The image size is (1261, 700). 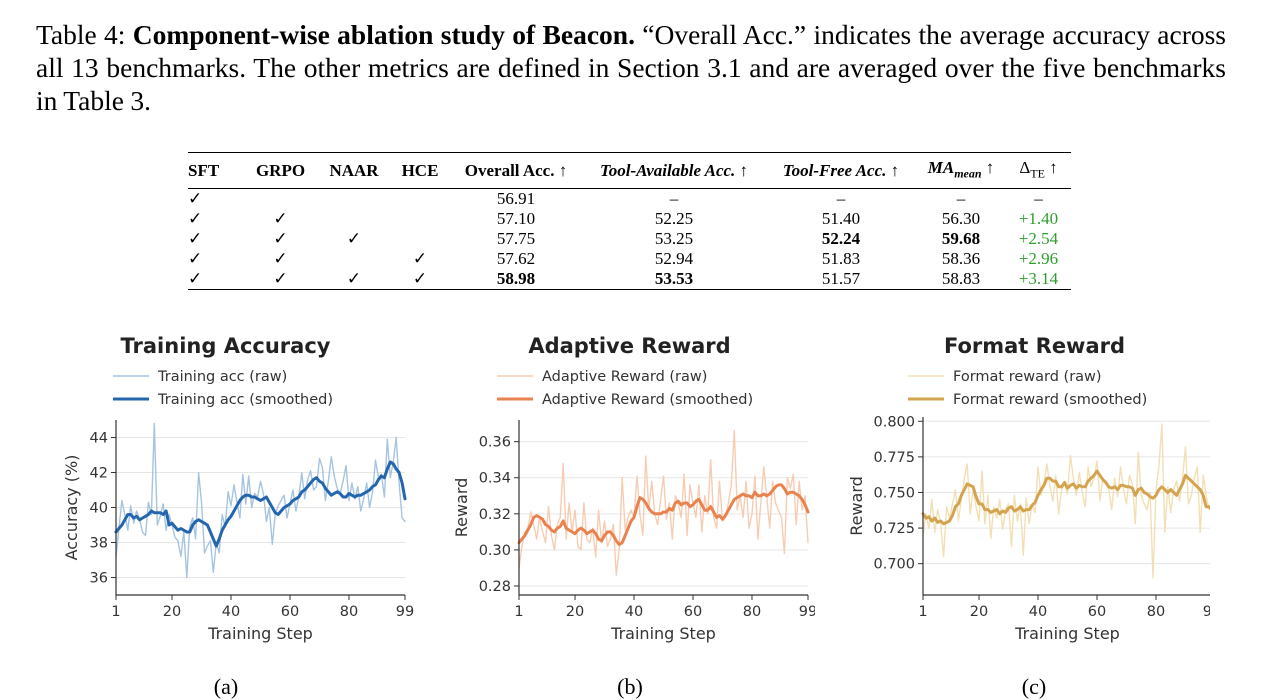 I want to click on y-tick-label: 38, so click(x=99, y=544).